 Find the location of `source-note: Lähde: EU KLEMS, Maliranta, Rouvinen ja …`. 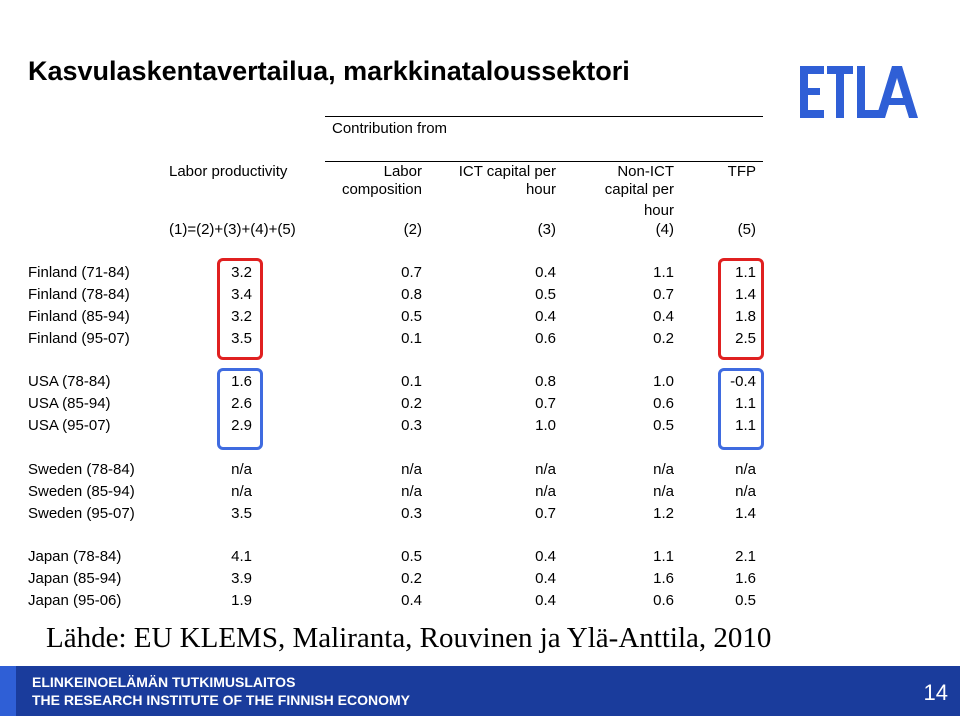

source-note: Lähde: EU KLEMS, Maliranta, Rouvinen ja … is located at coordinates (409, 638).